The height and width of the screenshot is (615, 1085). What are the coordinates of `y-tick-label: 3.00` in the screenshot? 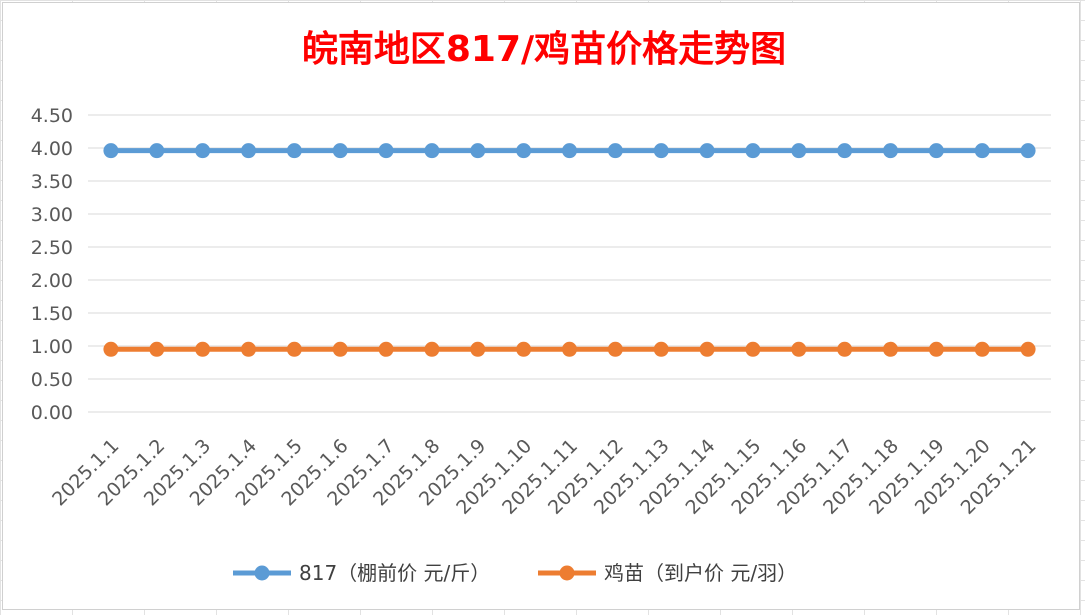 It's located at (52, 215).